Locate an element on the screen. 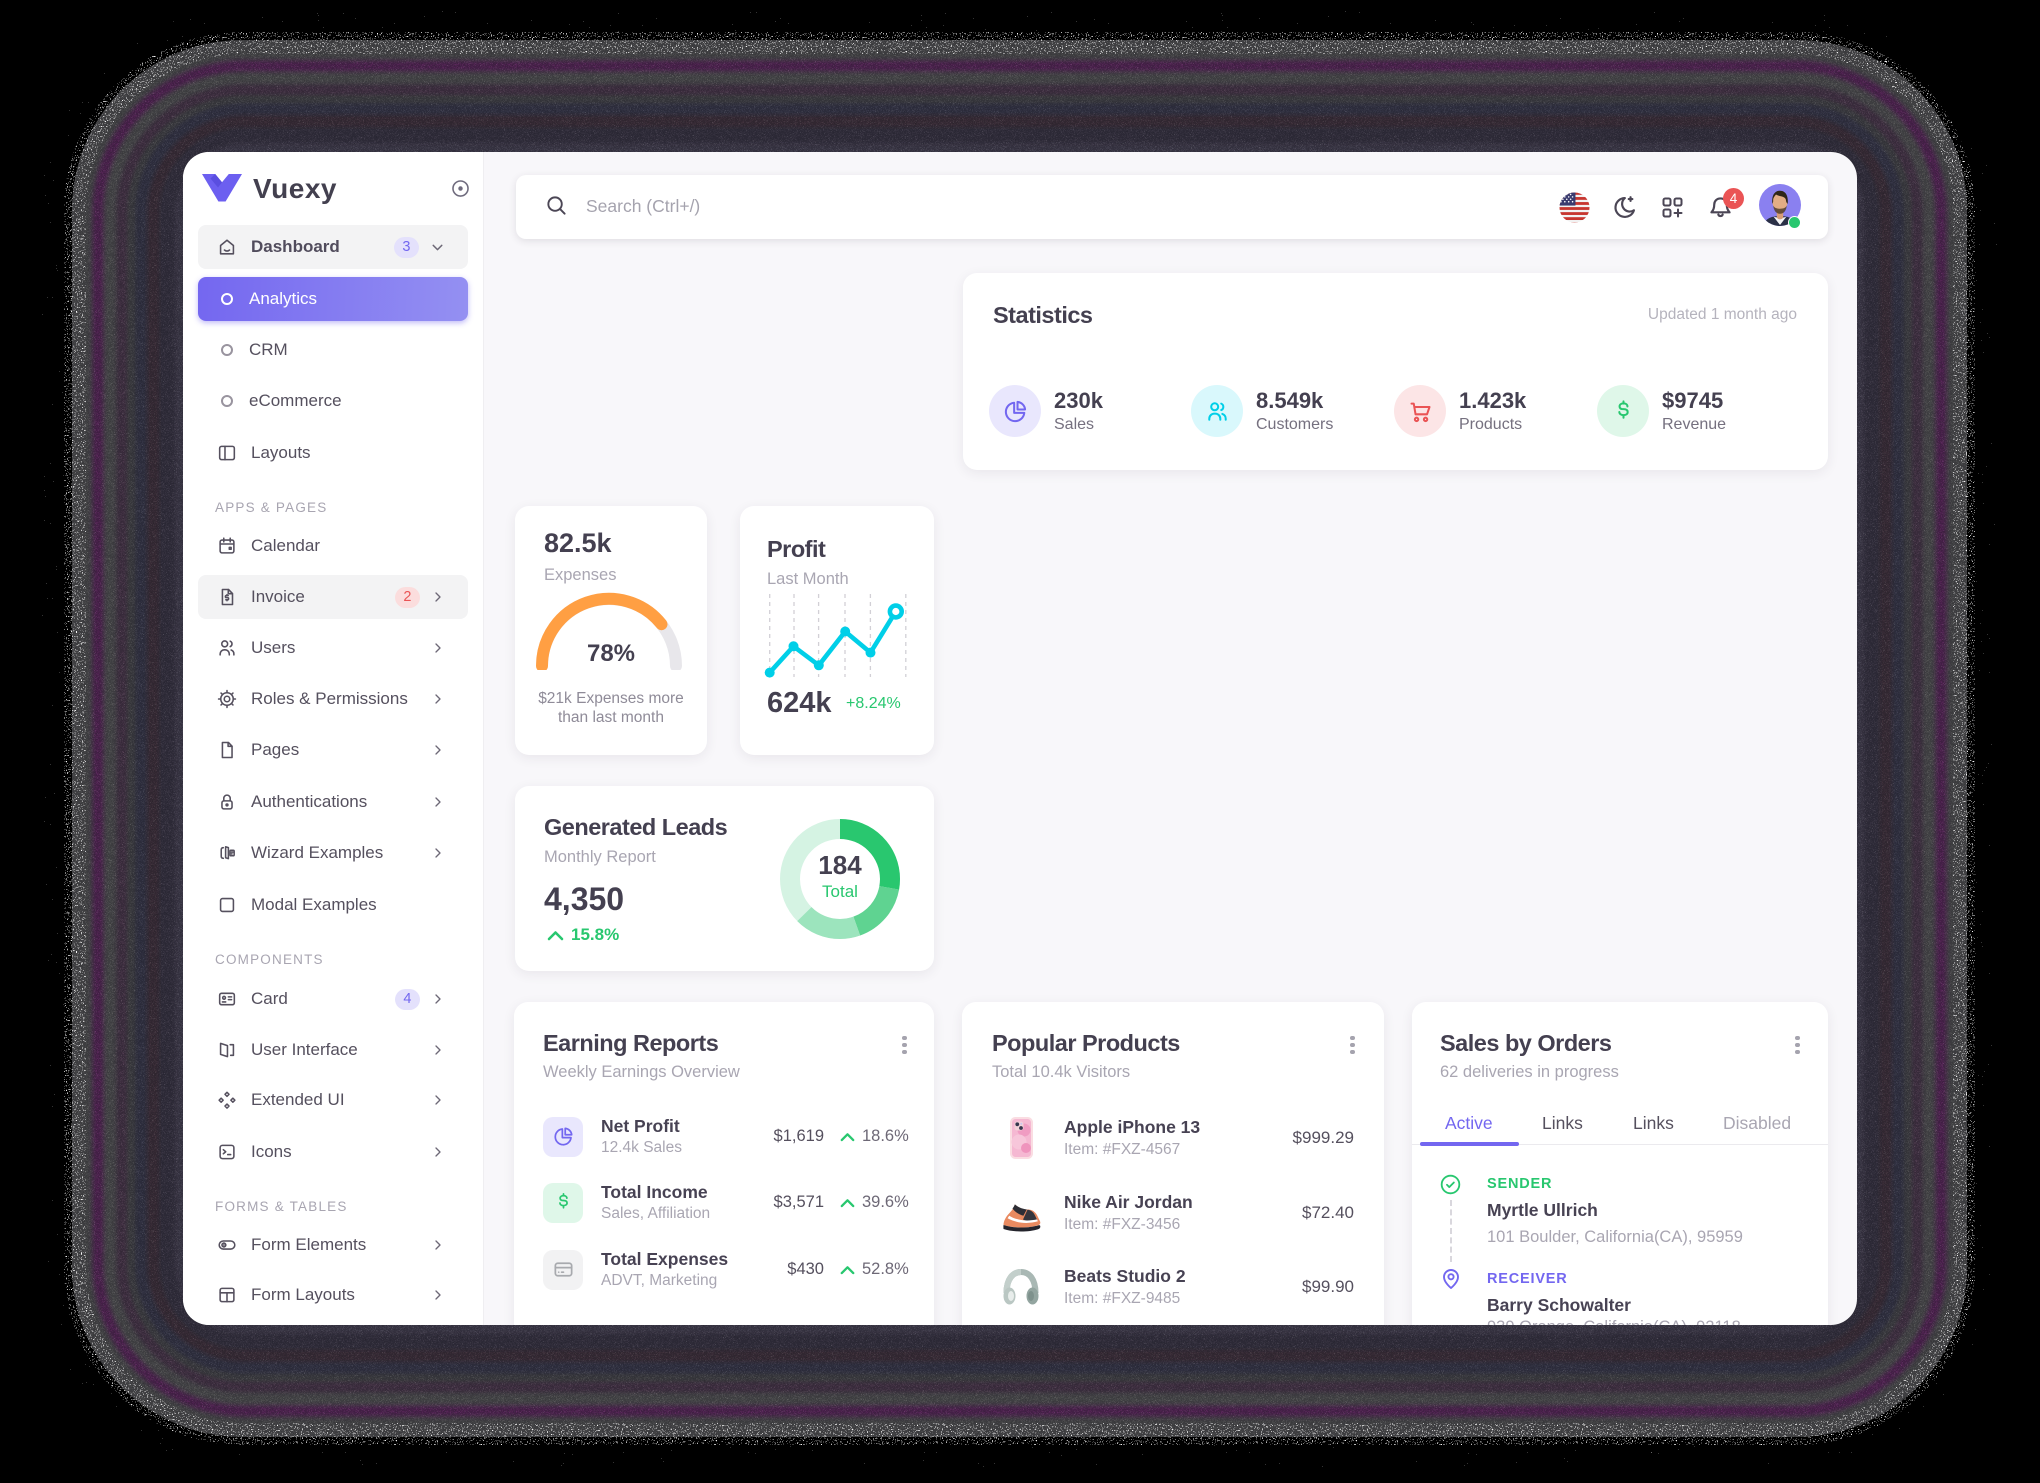  svg-text: 184 is located at coordinates (840, 865).